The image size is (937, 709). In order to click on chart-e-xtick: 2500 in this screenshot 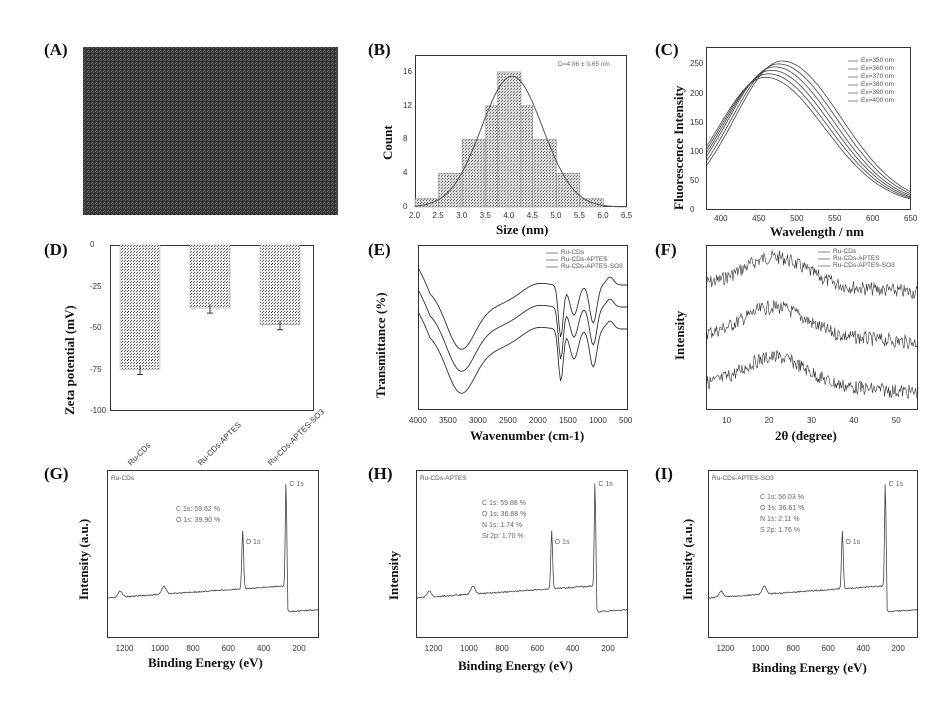, I will do `click(508, 420)`.